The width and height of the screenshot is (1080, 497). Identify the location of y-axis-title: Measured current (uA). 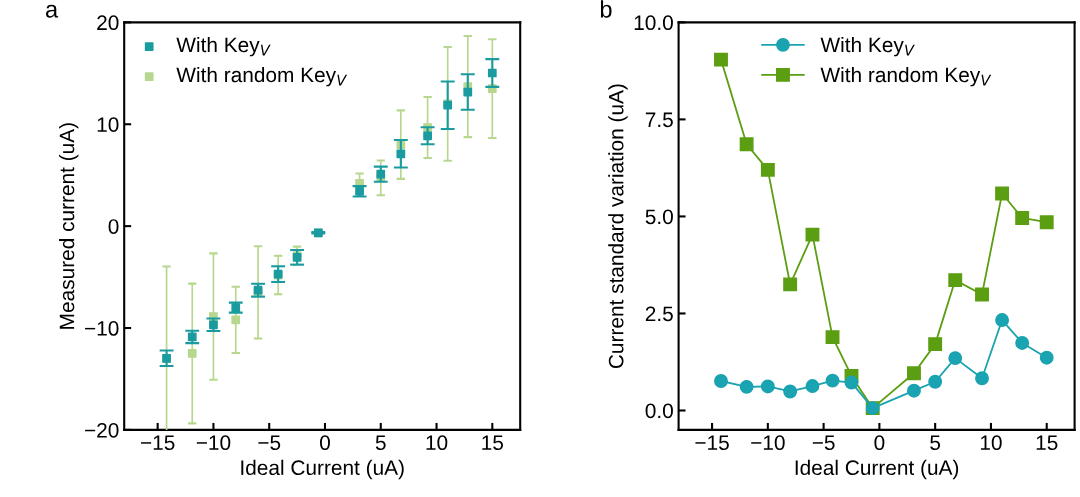
(69, 226).